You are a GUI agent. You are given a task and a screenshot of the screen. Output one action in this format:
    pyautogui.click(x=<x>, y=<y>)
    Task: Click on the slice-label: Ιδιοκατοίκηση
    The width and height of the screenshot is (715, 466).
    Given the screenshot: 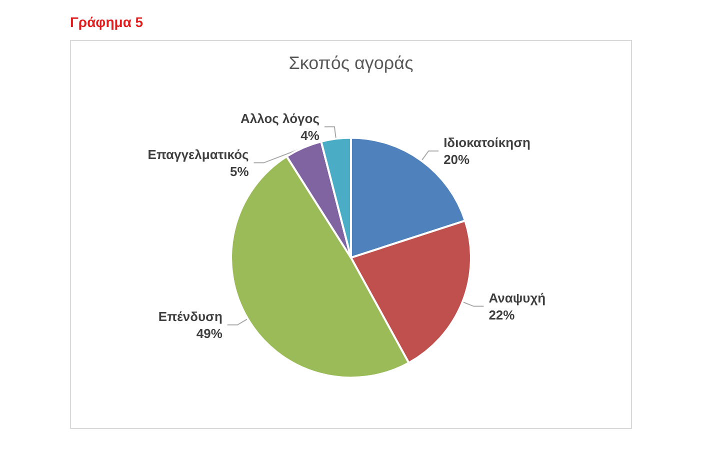 What is the action you would take?
    pyautogui.click(x=487, y=142)
    